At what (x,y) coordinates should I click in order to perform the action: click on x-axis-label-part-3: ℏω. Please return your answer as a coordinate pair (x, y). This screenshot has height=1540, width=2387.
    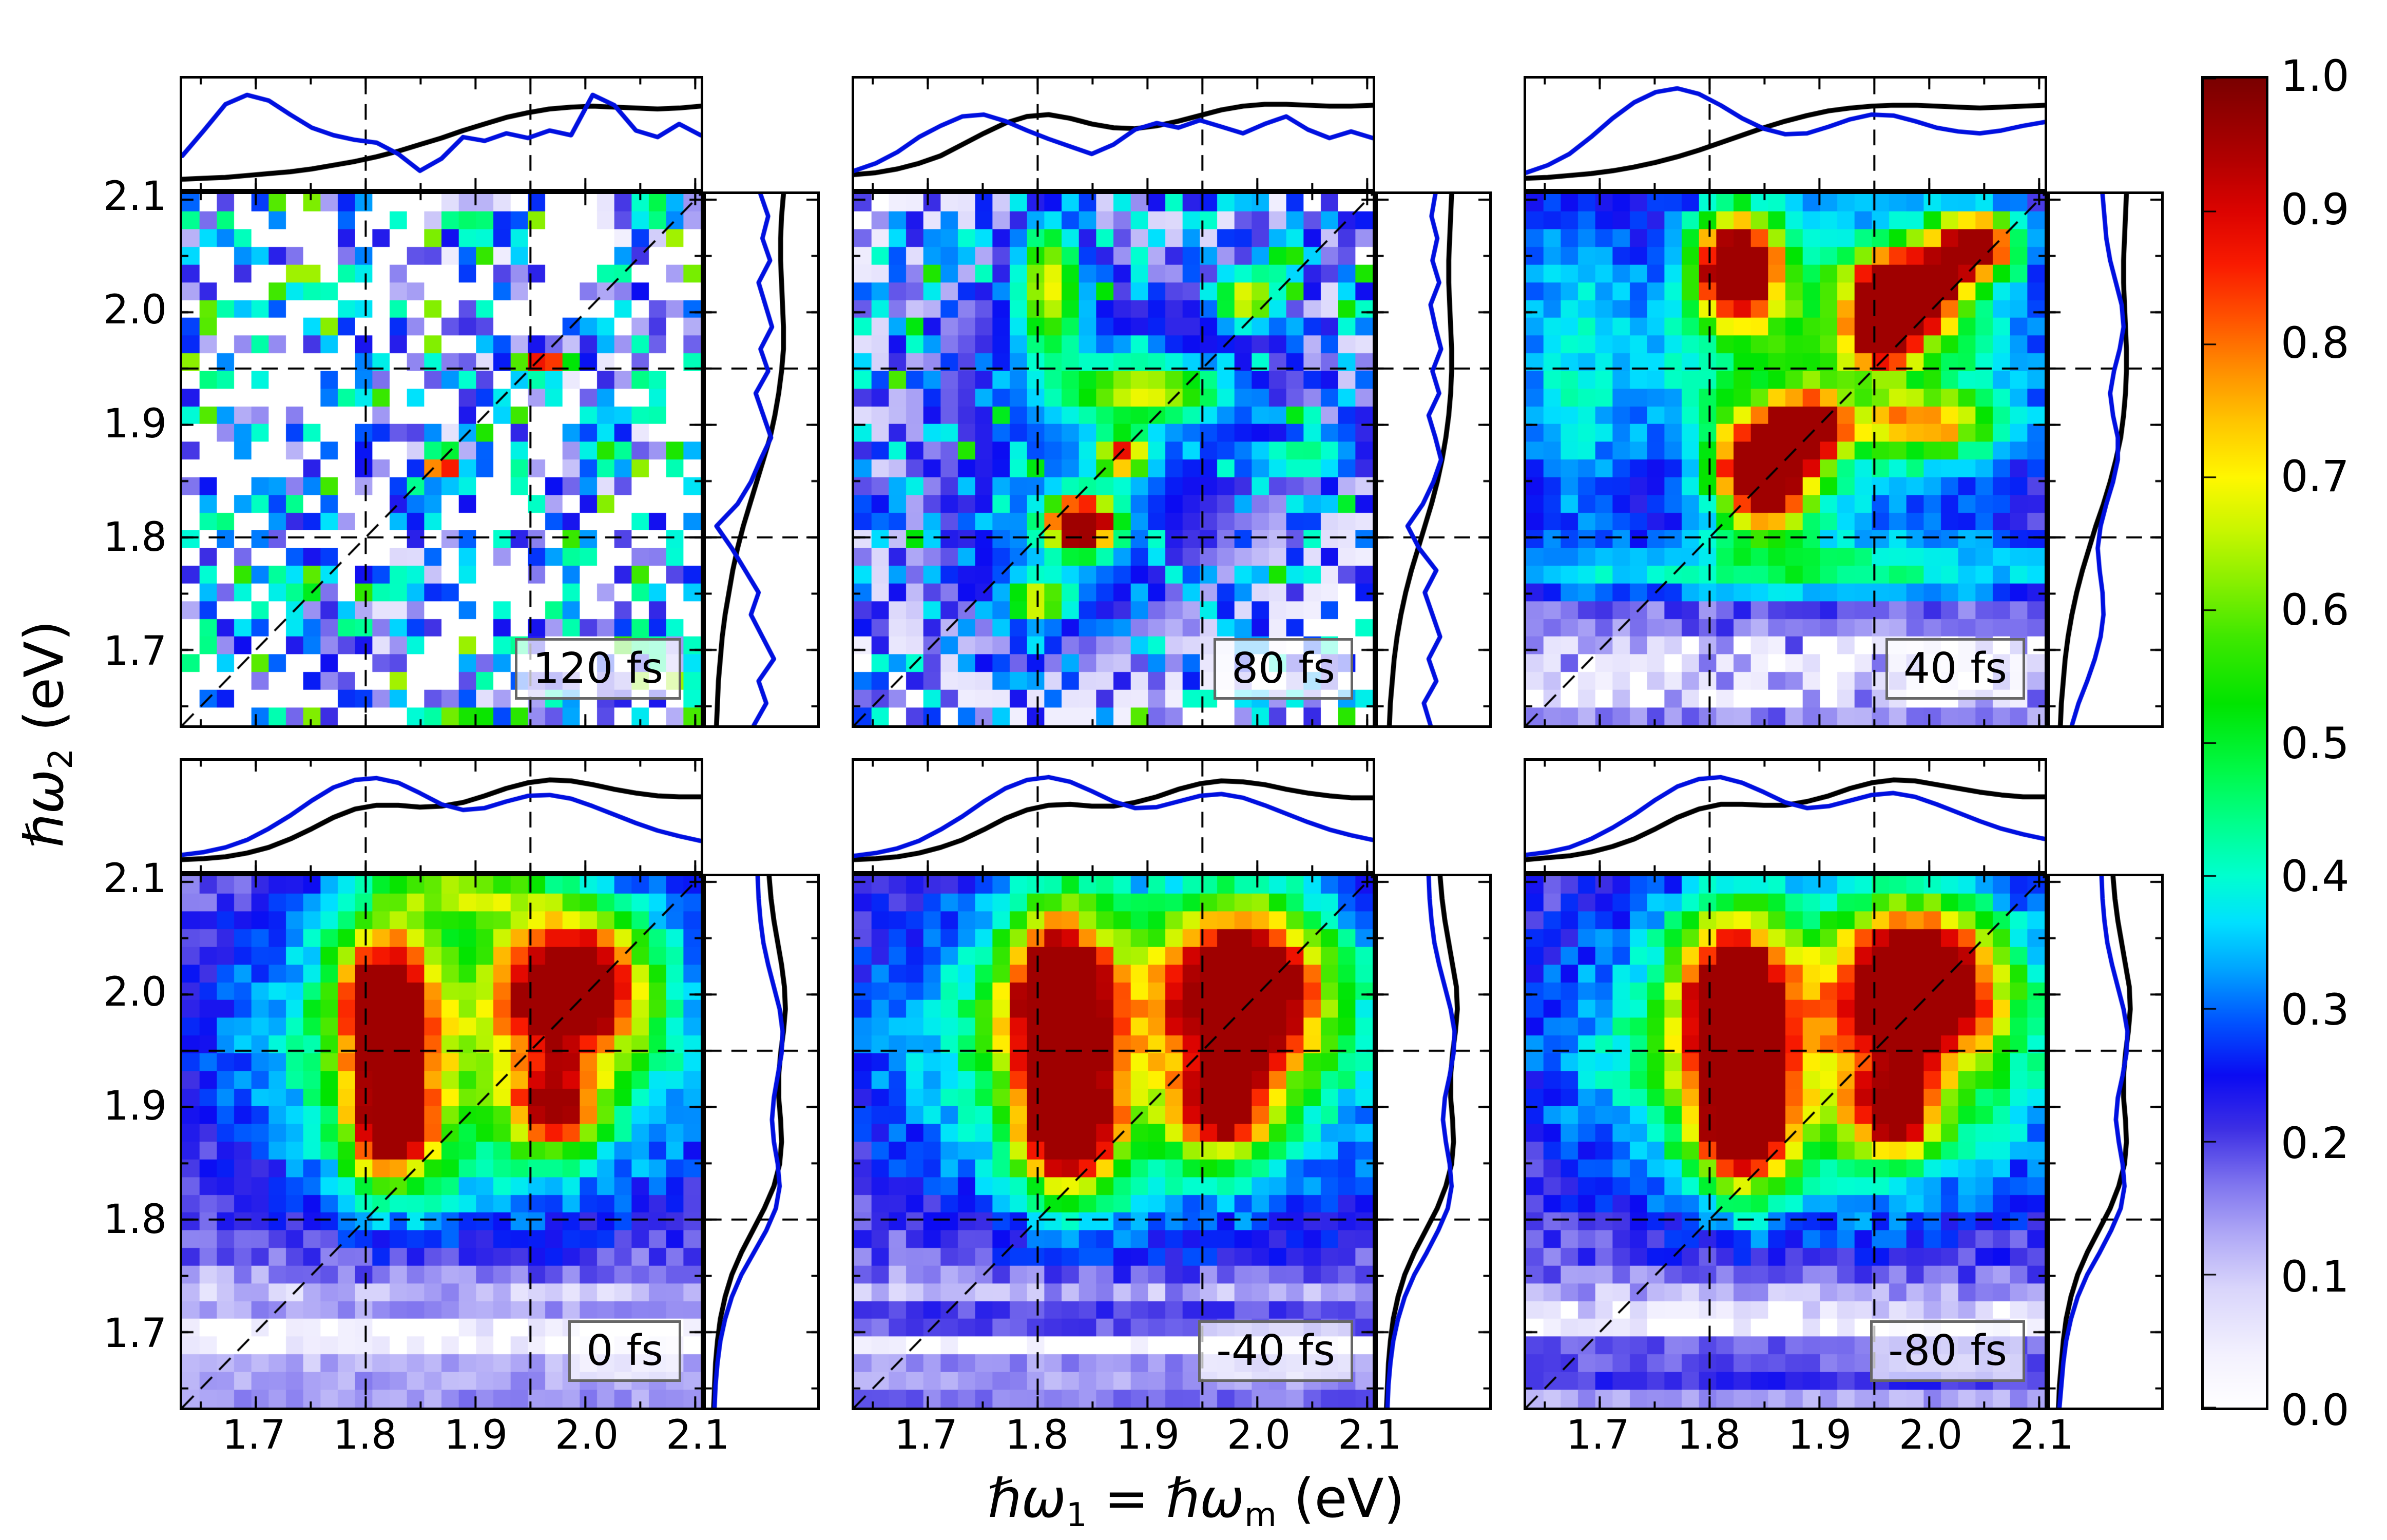
    Looking at the image, I should click on (1205, 1498).